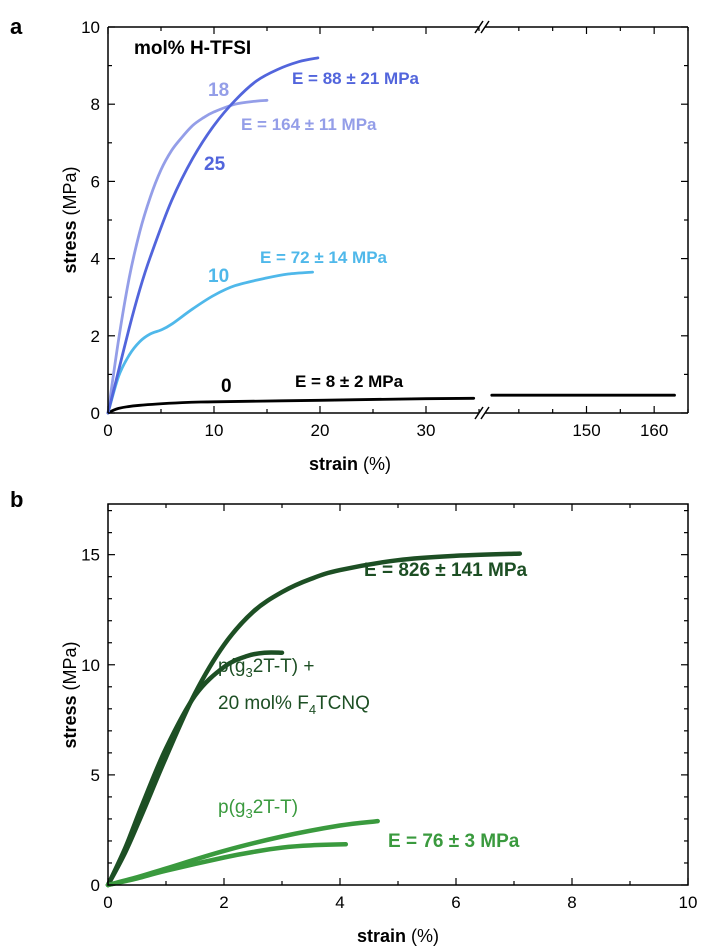  What do you see at coordinates (70, 694) in the screenshot?
I see `panel-b-y-axis-title: stress (MPa)` at bounding box center [70, 694].